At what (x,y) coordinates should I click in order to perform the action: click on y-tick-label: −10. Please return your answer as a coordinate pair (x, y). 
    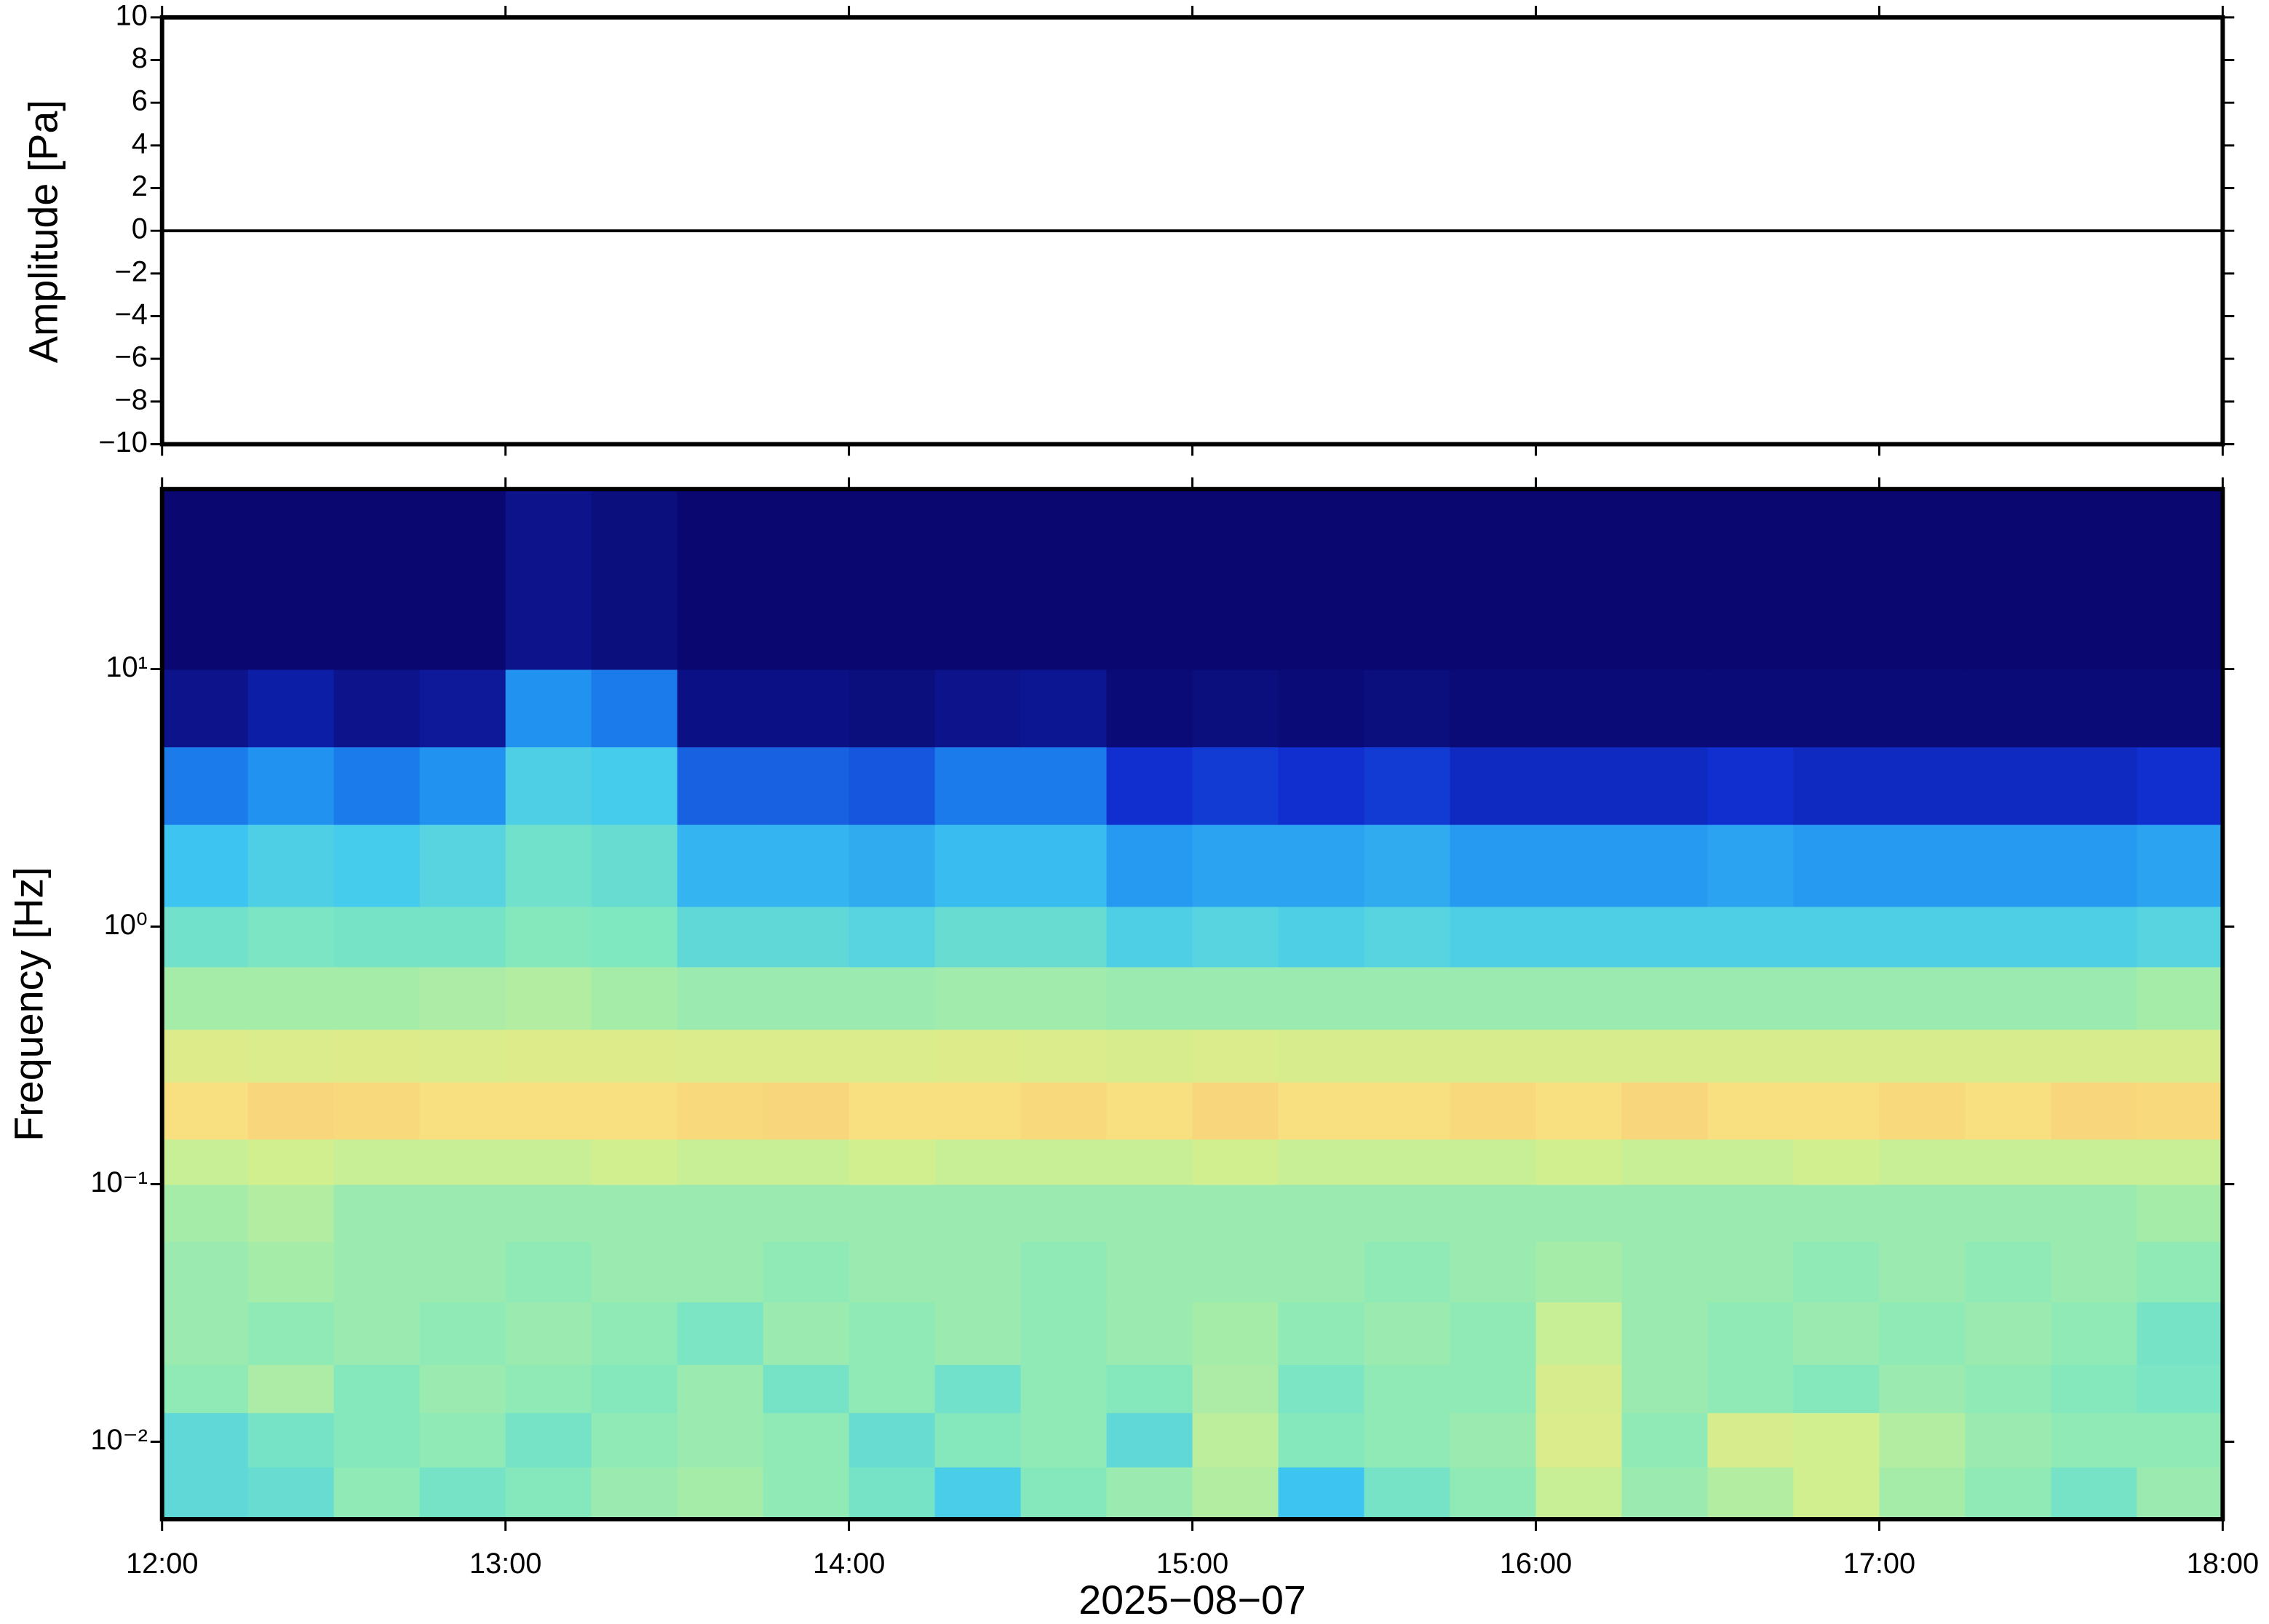
    Looking at the image, I should click on (123, 442).